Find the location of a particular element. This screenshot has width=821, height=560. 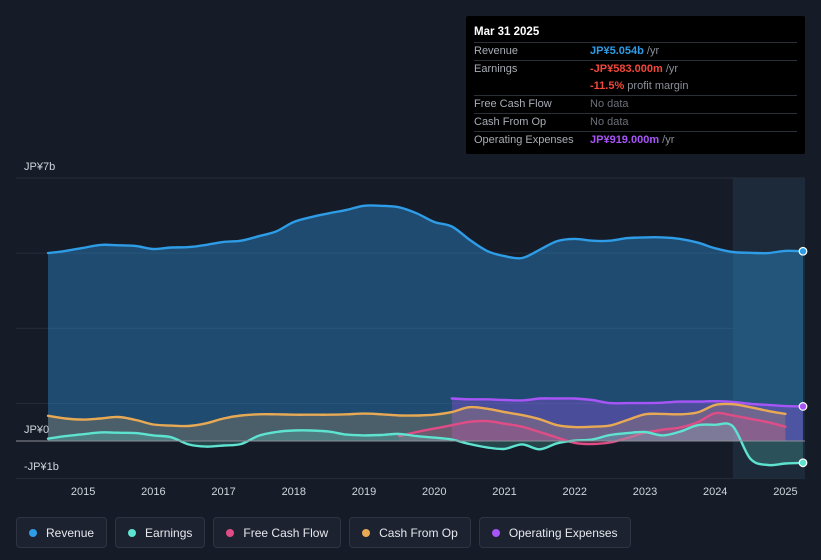

series-line-earnings is located at coordinates (425, 444).